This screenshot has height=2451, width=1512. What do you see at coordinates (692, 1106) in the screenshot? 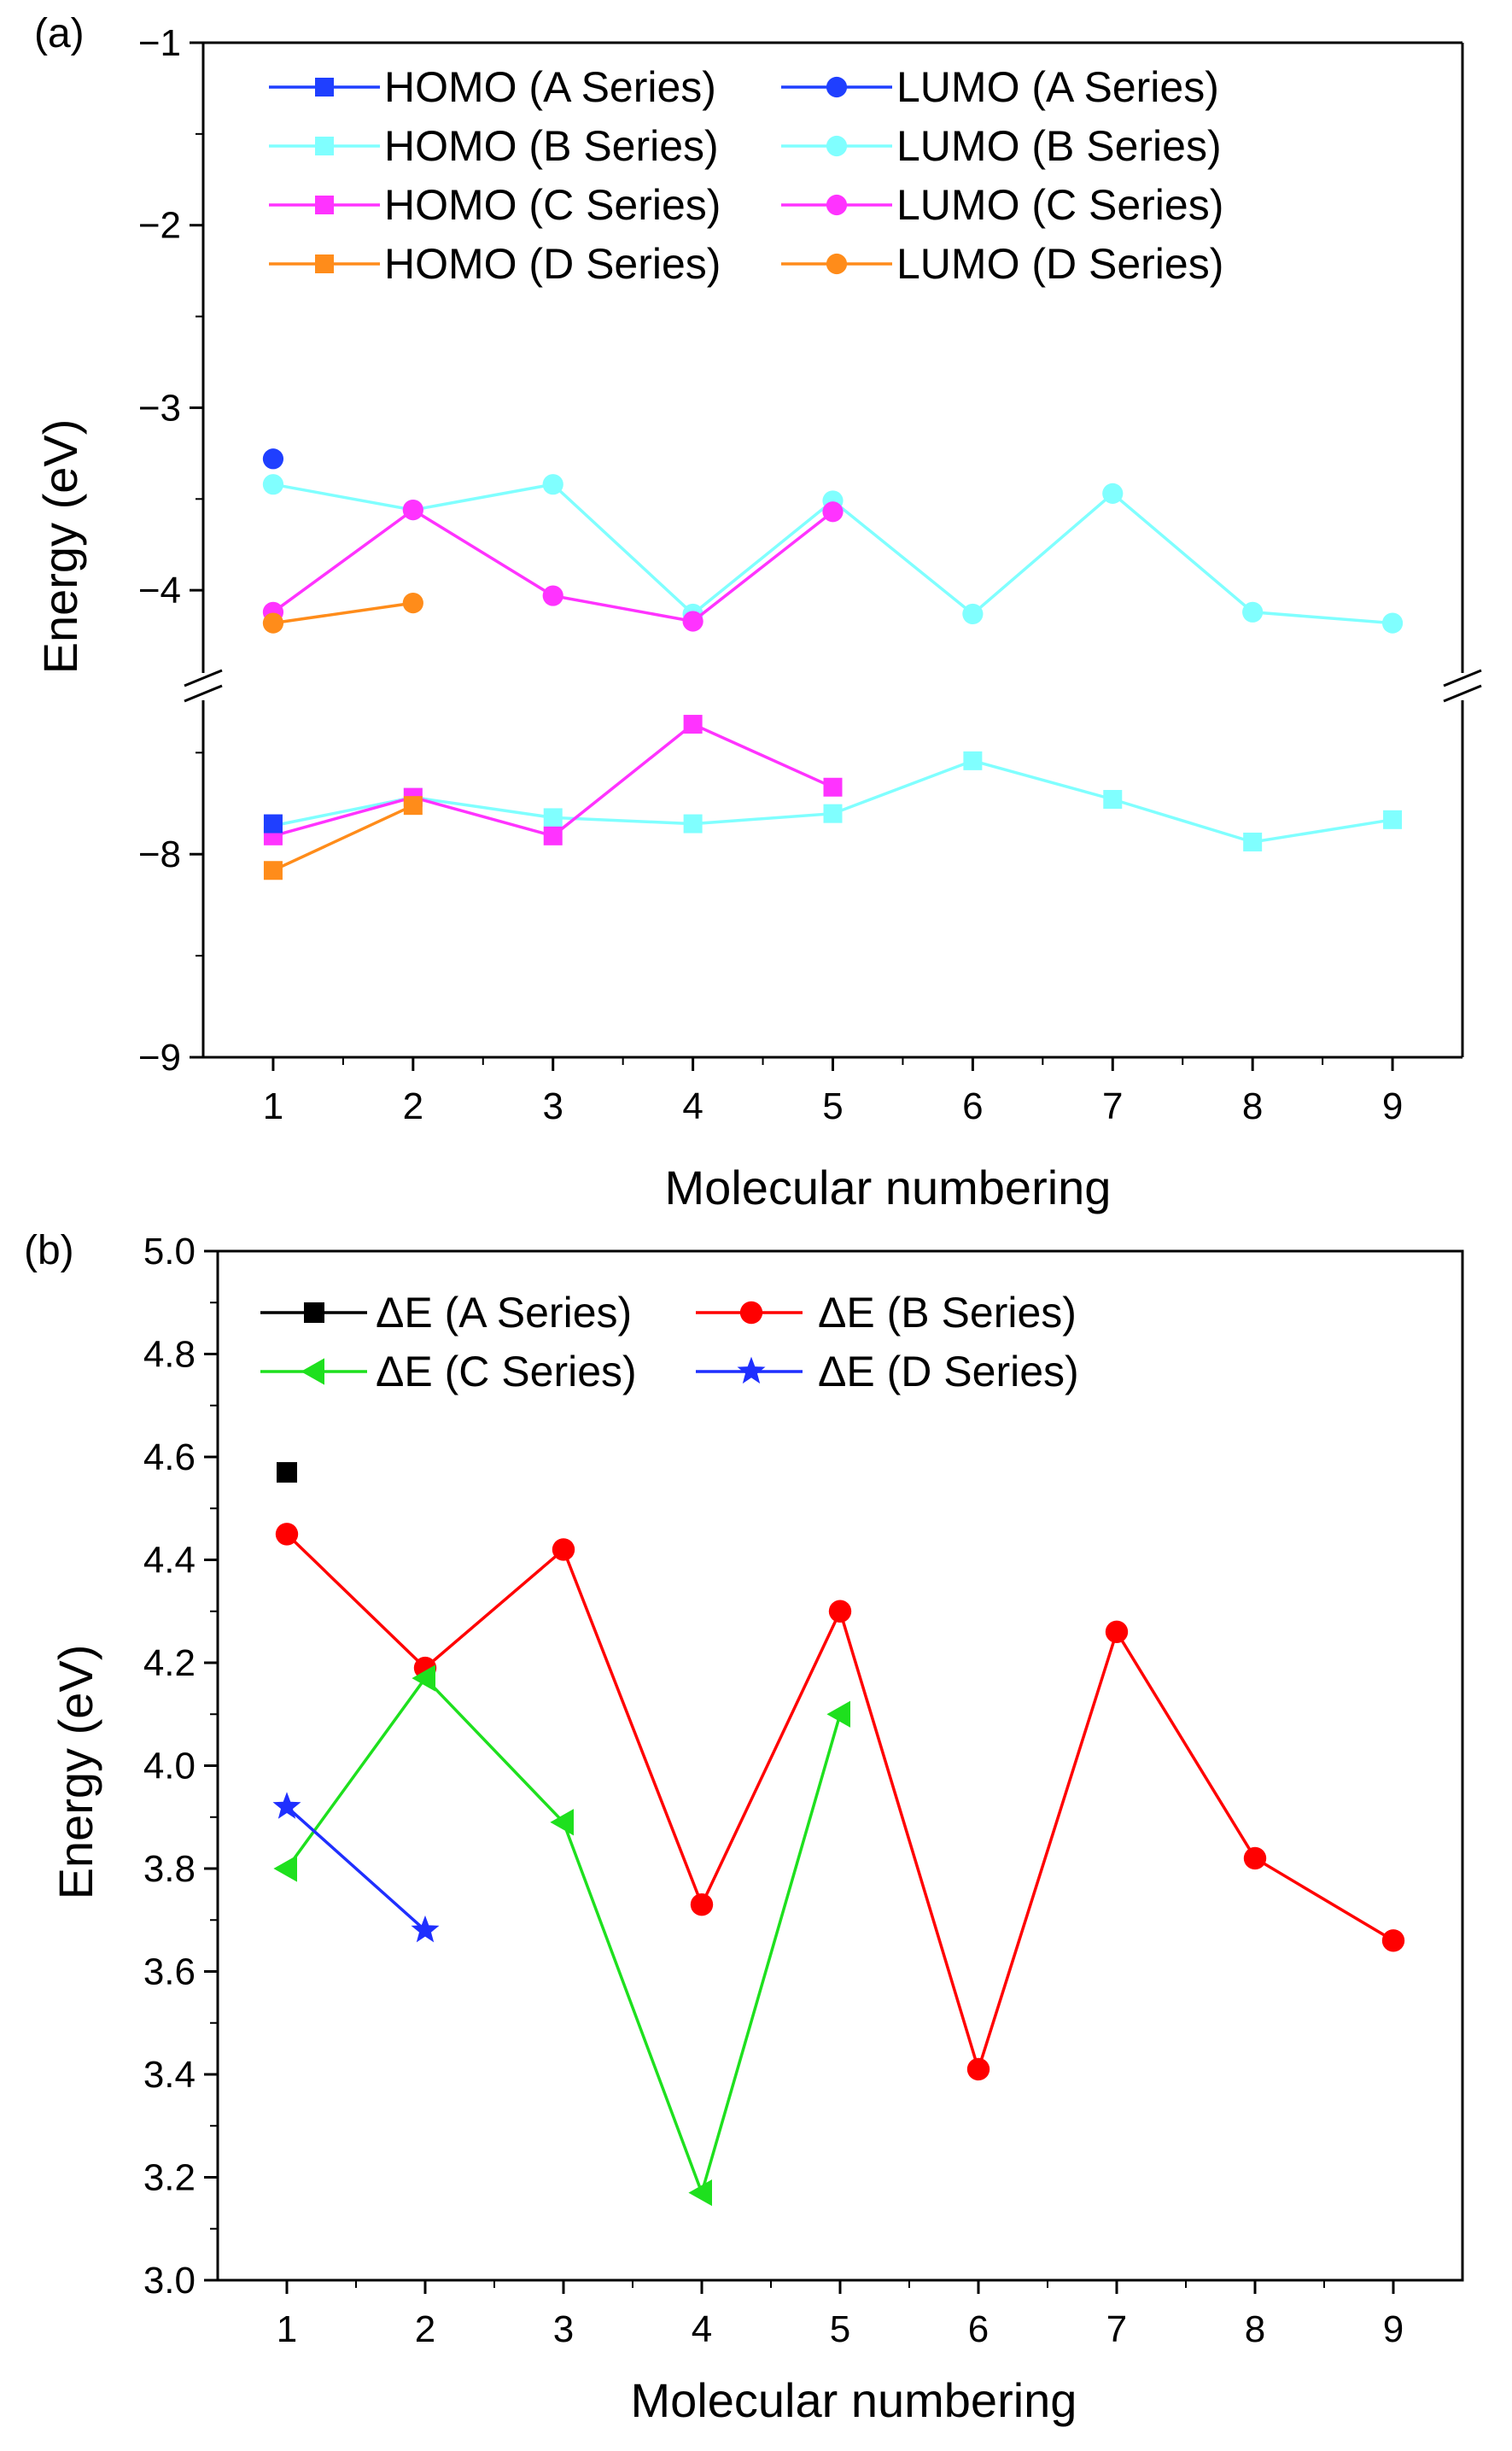
I see `x-tick-label: 4` at bounding box center [692, 1106].